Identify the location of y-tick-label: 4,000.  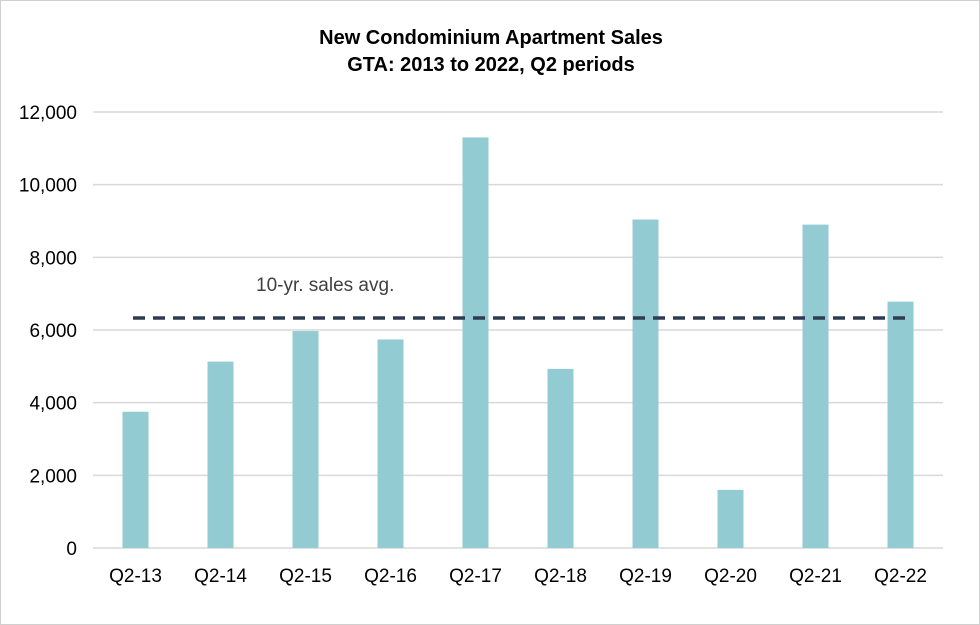
(53, 404).